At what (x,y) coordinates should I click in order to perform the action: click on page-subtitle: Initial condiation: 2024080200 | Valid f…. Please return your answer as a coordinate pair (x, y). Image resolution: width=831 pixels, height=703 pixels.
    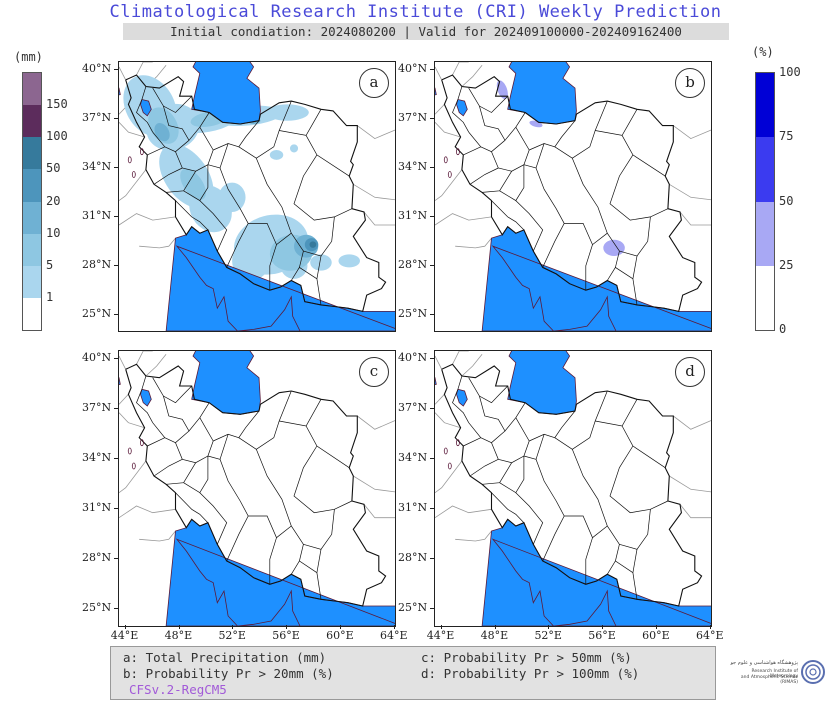
    Looking at the image, I should click on (426, 31).